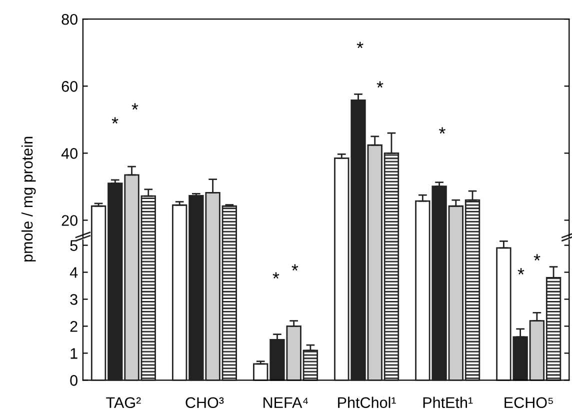 This screenshot has height=415, width=572. I want to click on x-tick-label: ECHO⁵, so click(528, 402).